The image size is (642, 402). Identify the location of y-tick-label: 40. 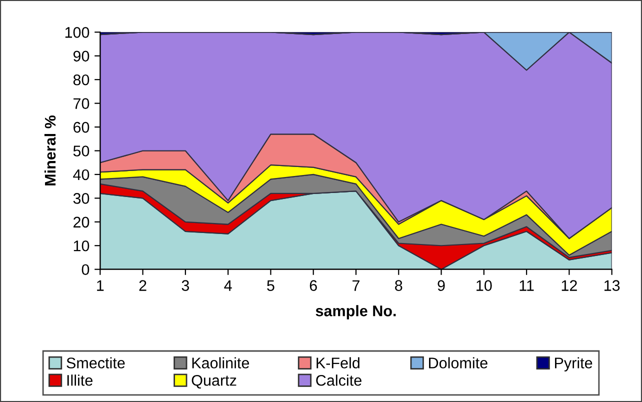
(81, 174).